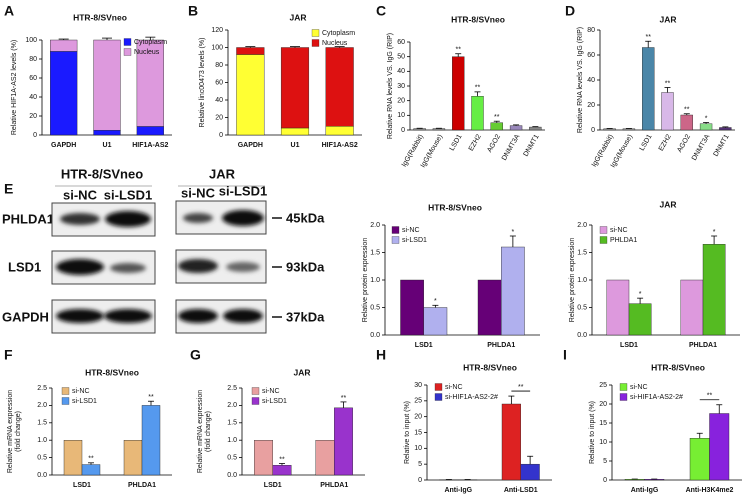 This screenshot has height=501, width=754. What do you see at coordinates (305, 266) in the screenshot?
I see `marker-size: 93kDa` at bounding box center [305, 266].